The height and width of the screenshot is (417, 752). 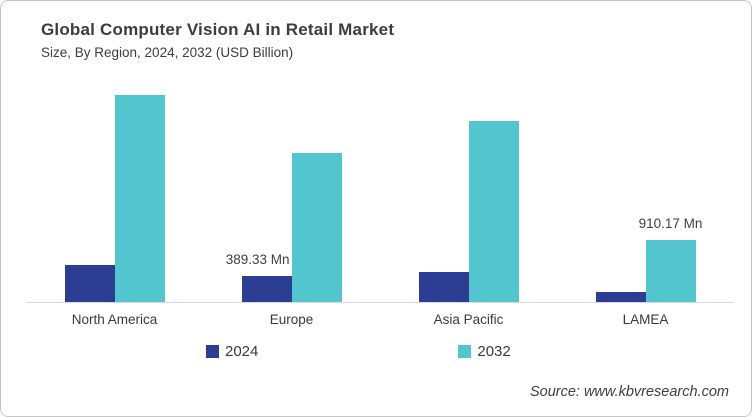 I want to click on bar-2032-lamea: 910.17 Mn, so click(x=670, y=259).